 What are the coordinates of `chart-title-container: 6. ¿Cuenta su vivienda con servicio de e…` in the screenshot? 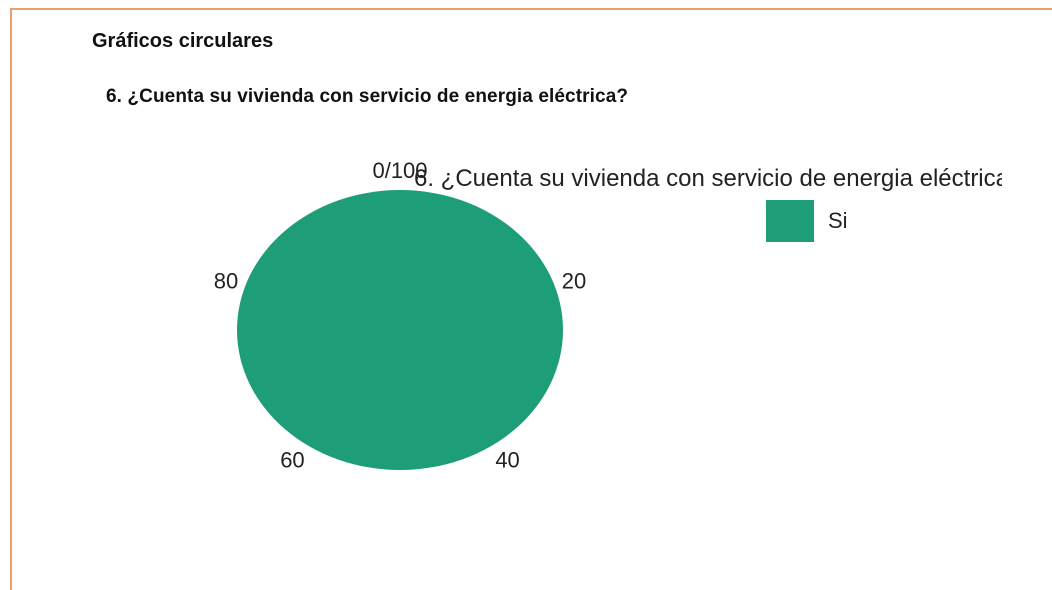 It's located at (708, 179).